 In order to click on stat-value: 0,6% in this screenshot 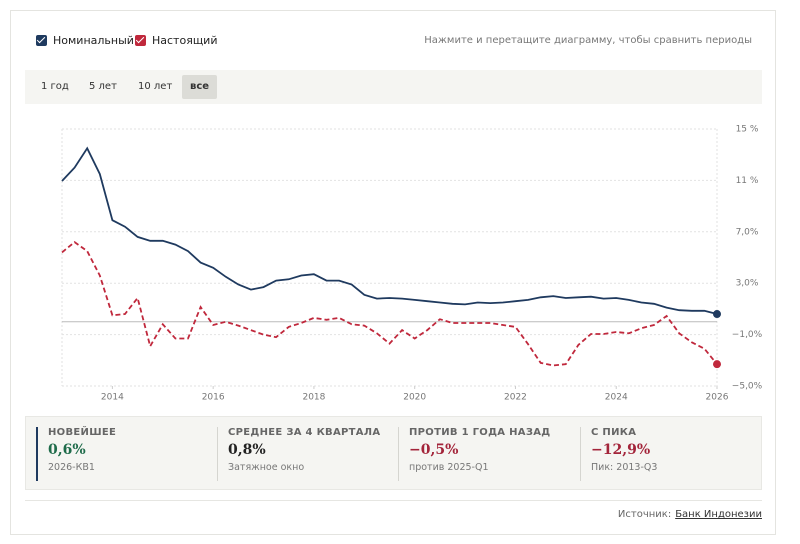, I will do `click(67, 450)`.